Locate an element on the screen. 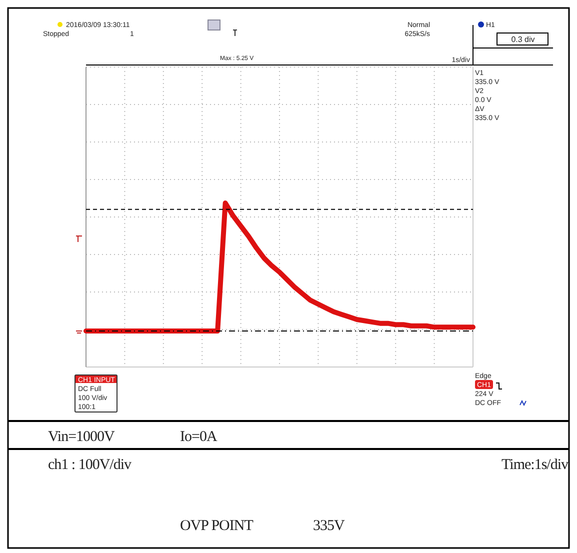  text: Vin=1000V is located at coordinates (82, 437).